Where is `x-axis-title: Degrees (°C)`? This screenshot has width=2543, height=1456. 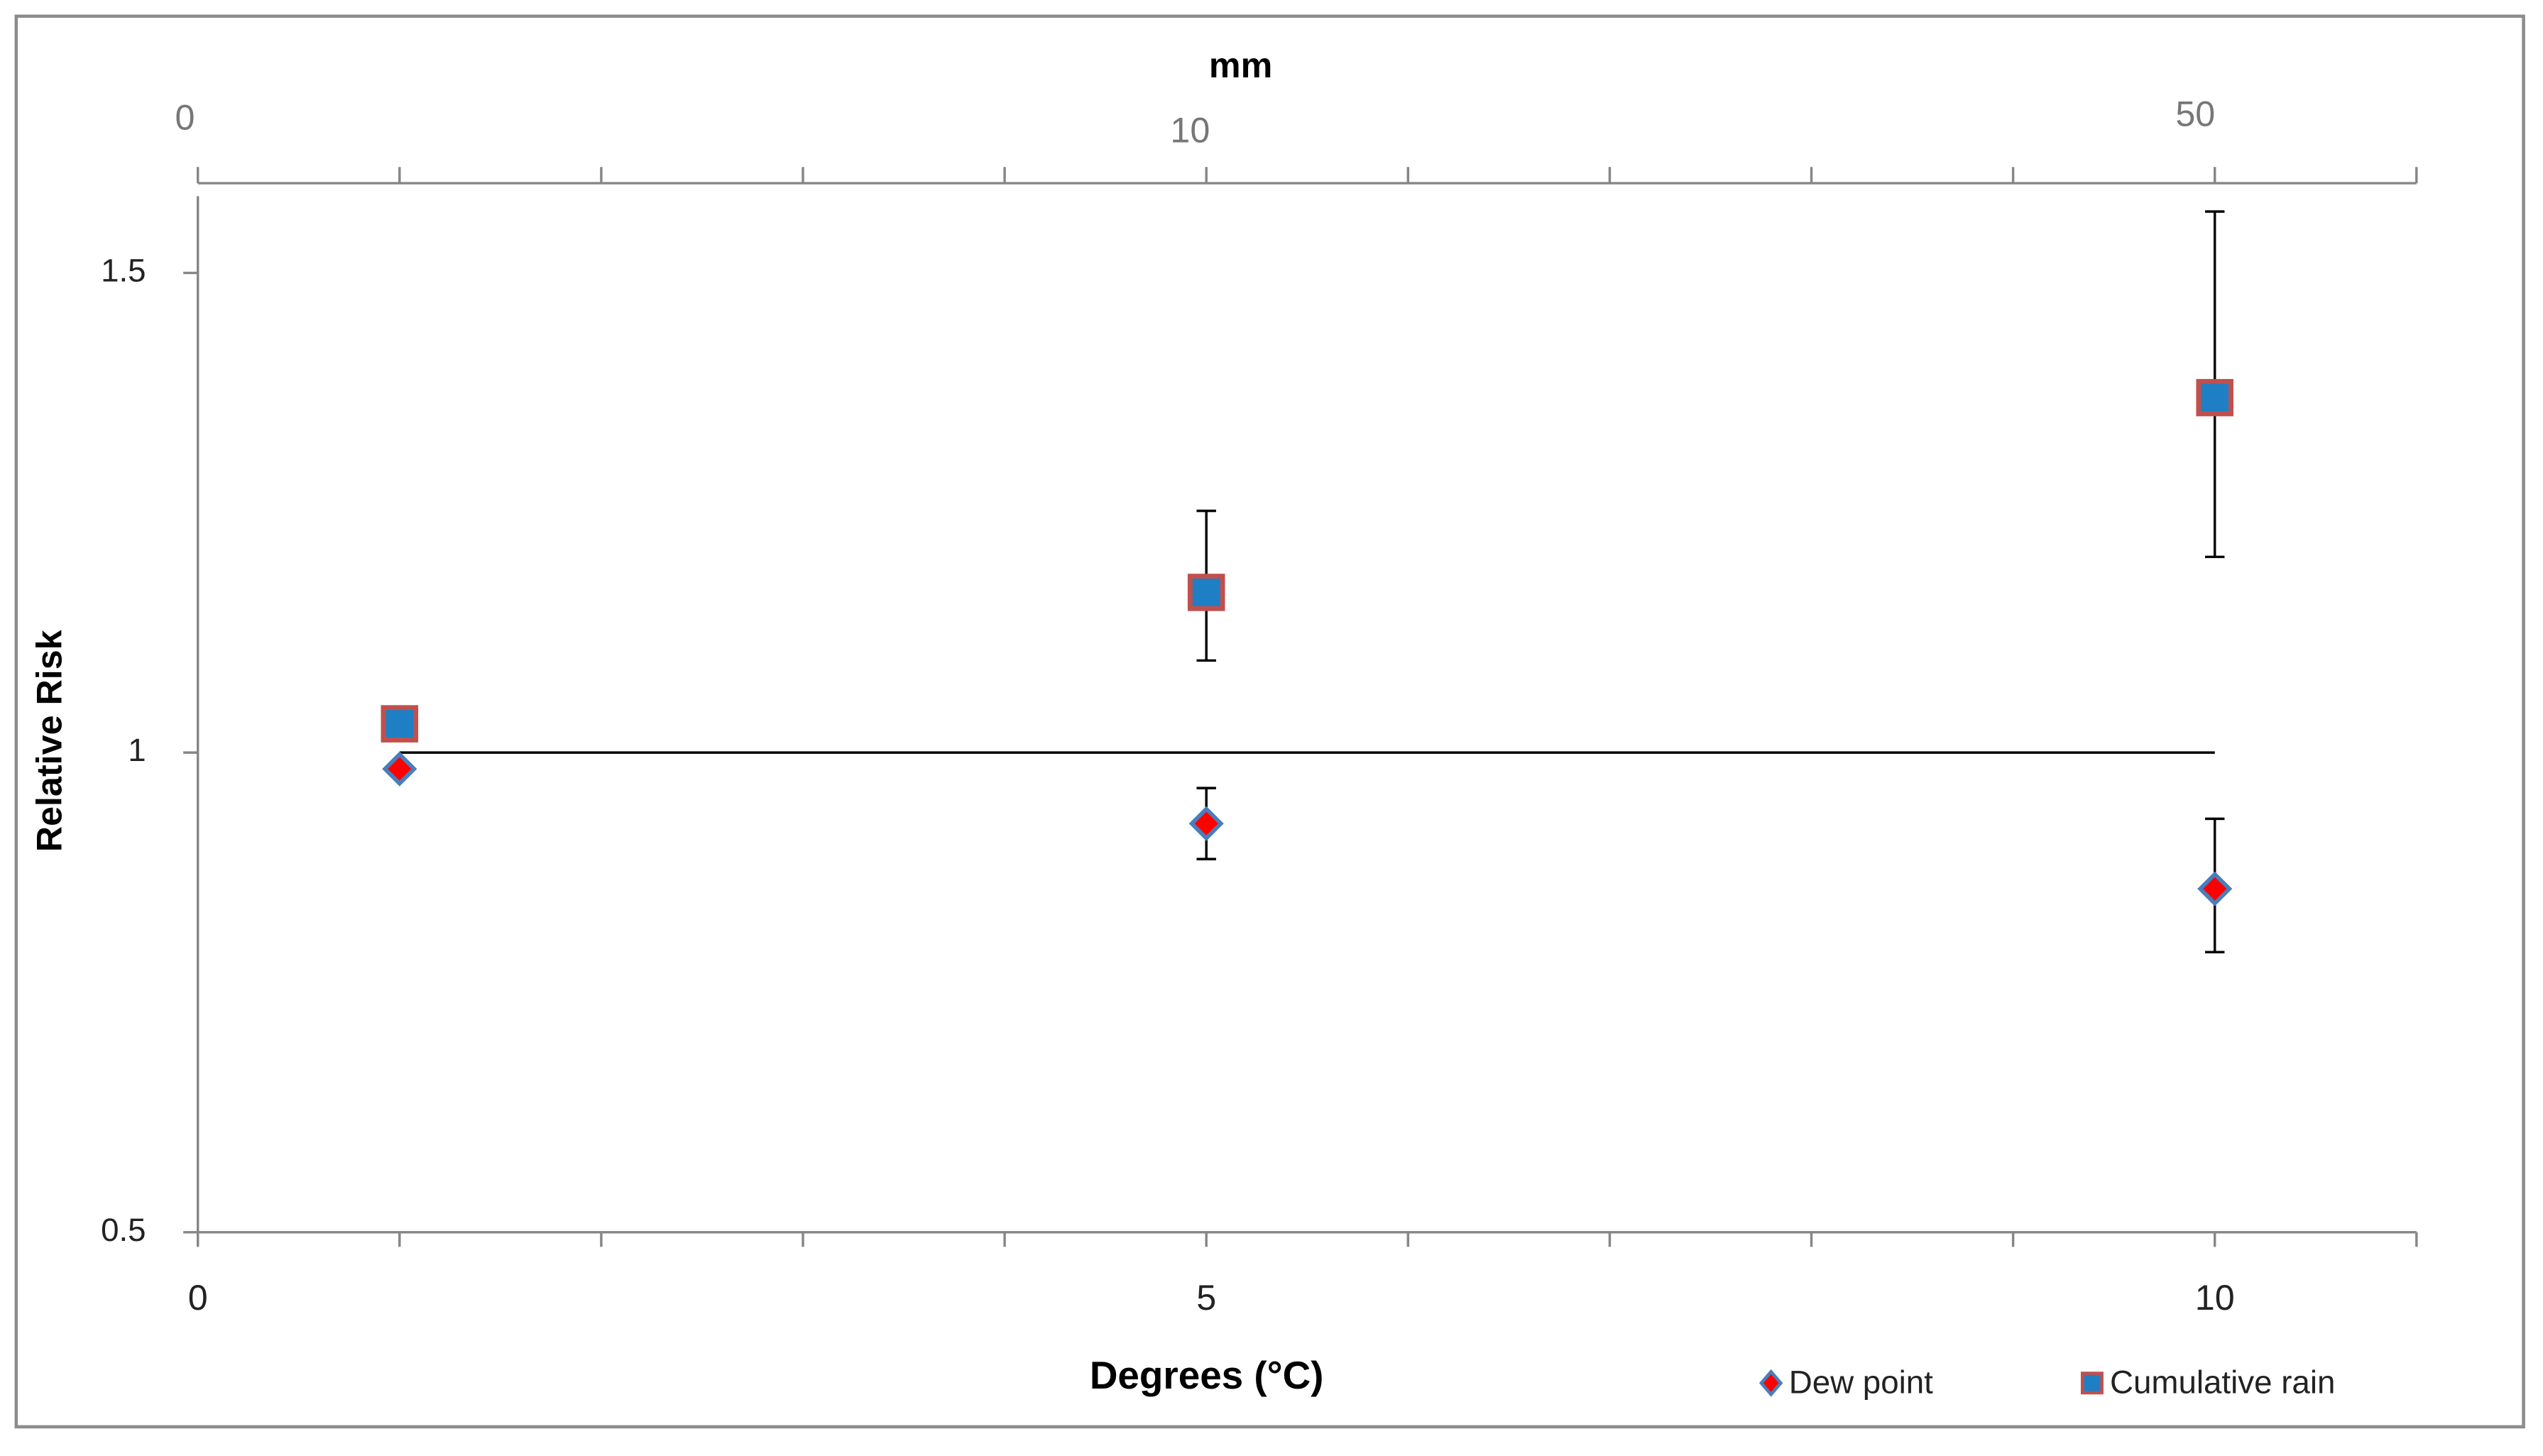
x-axis-title: Degrees (°C) is located at coordinates (1207, 1375).